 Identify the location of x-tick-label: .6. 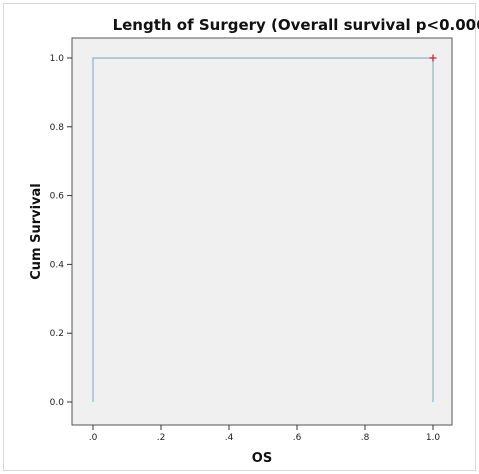
(297, 438).